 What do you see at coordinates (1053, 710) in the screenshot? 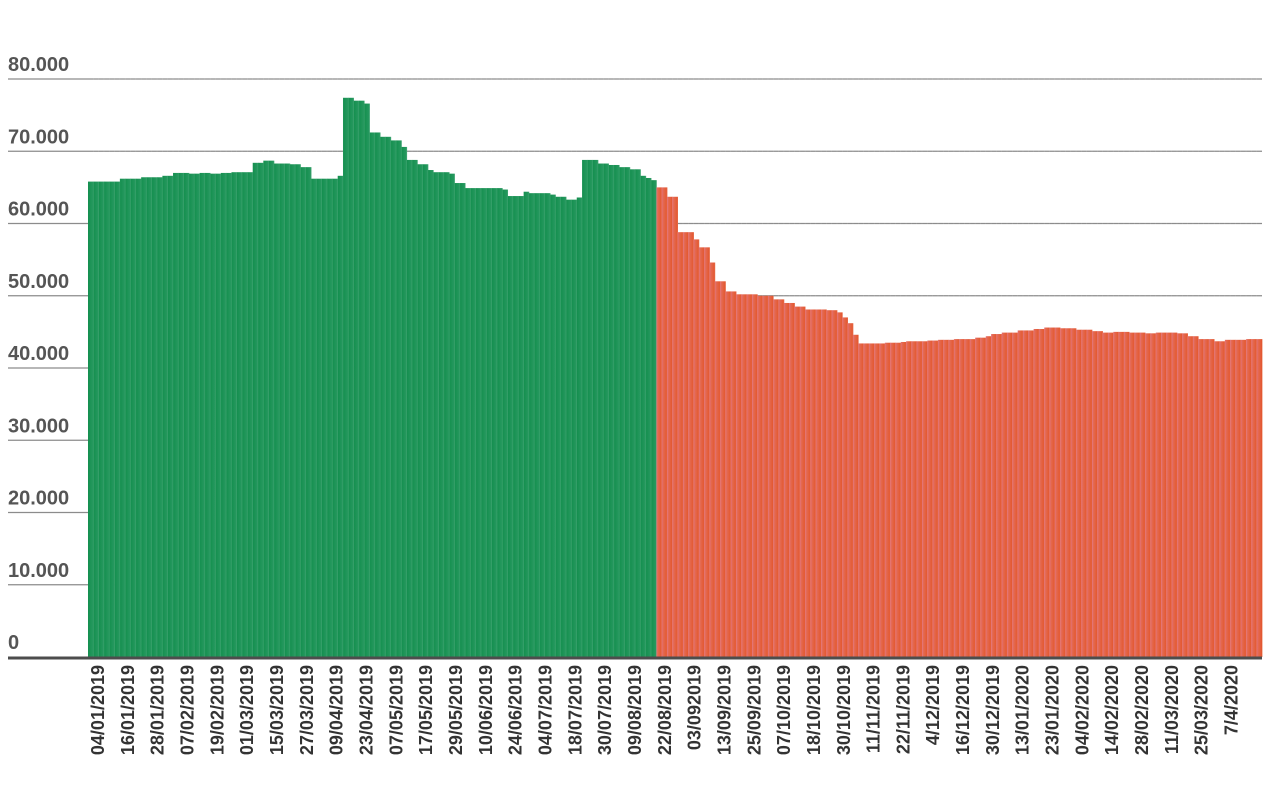
I see `x-tick-label: 23/01/2020` at bounding box center [1053, 710].